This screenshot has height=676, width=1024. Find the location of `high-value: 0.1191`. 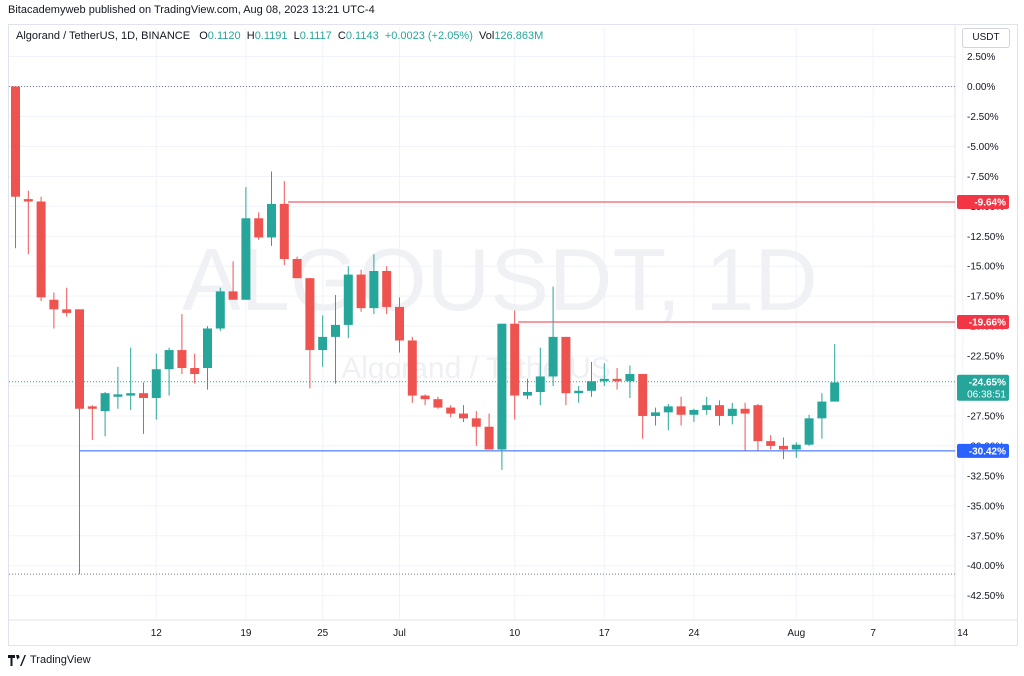

high-value: 0.1191 is located at coordinates (271, 36).